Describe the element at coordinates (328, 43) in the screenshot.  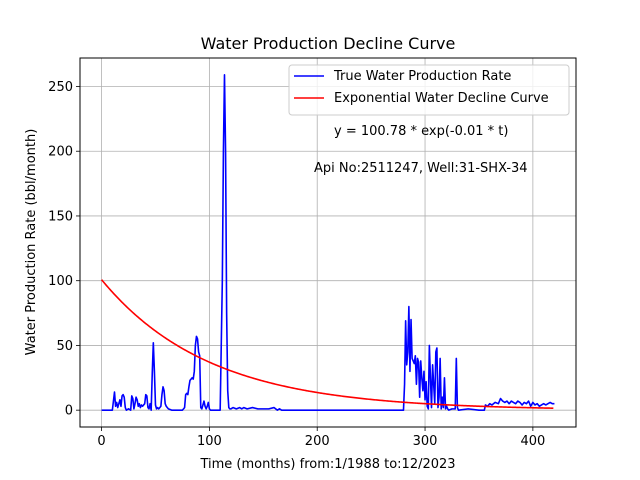
I see `chart-title: Water Production Decline Curve` at that location.